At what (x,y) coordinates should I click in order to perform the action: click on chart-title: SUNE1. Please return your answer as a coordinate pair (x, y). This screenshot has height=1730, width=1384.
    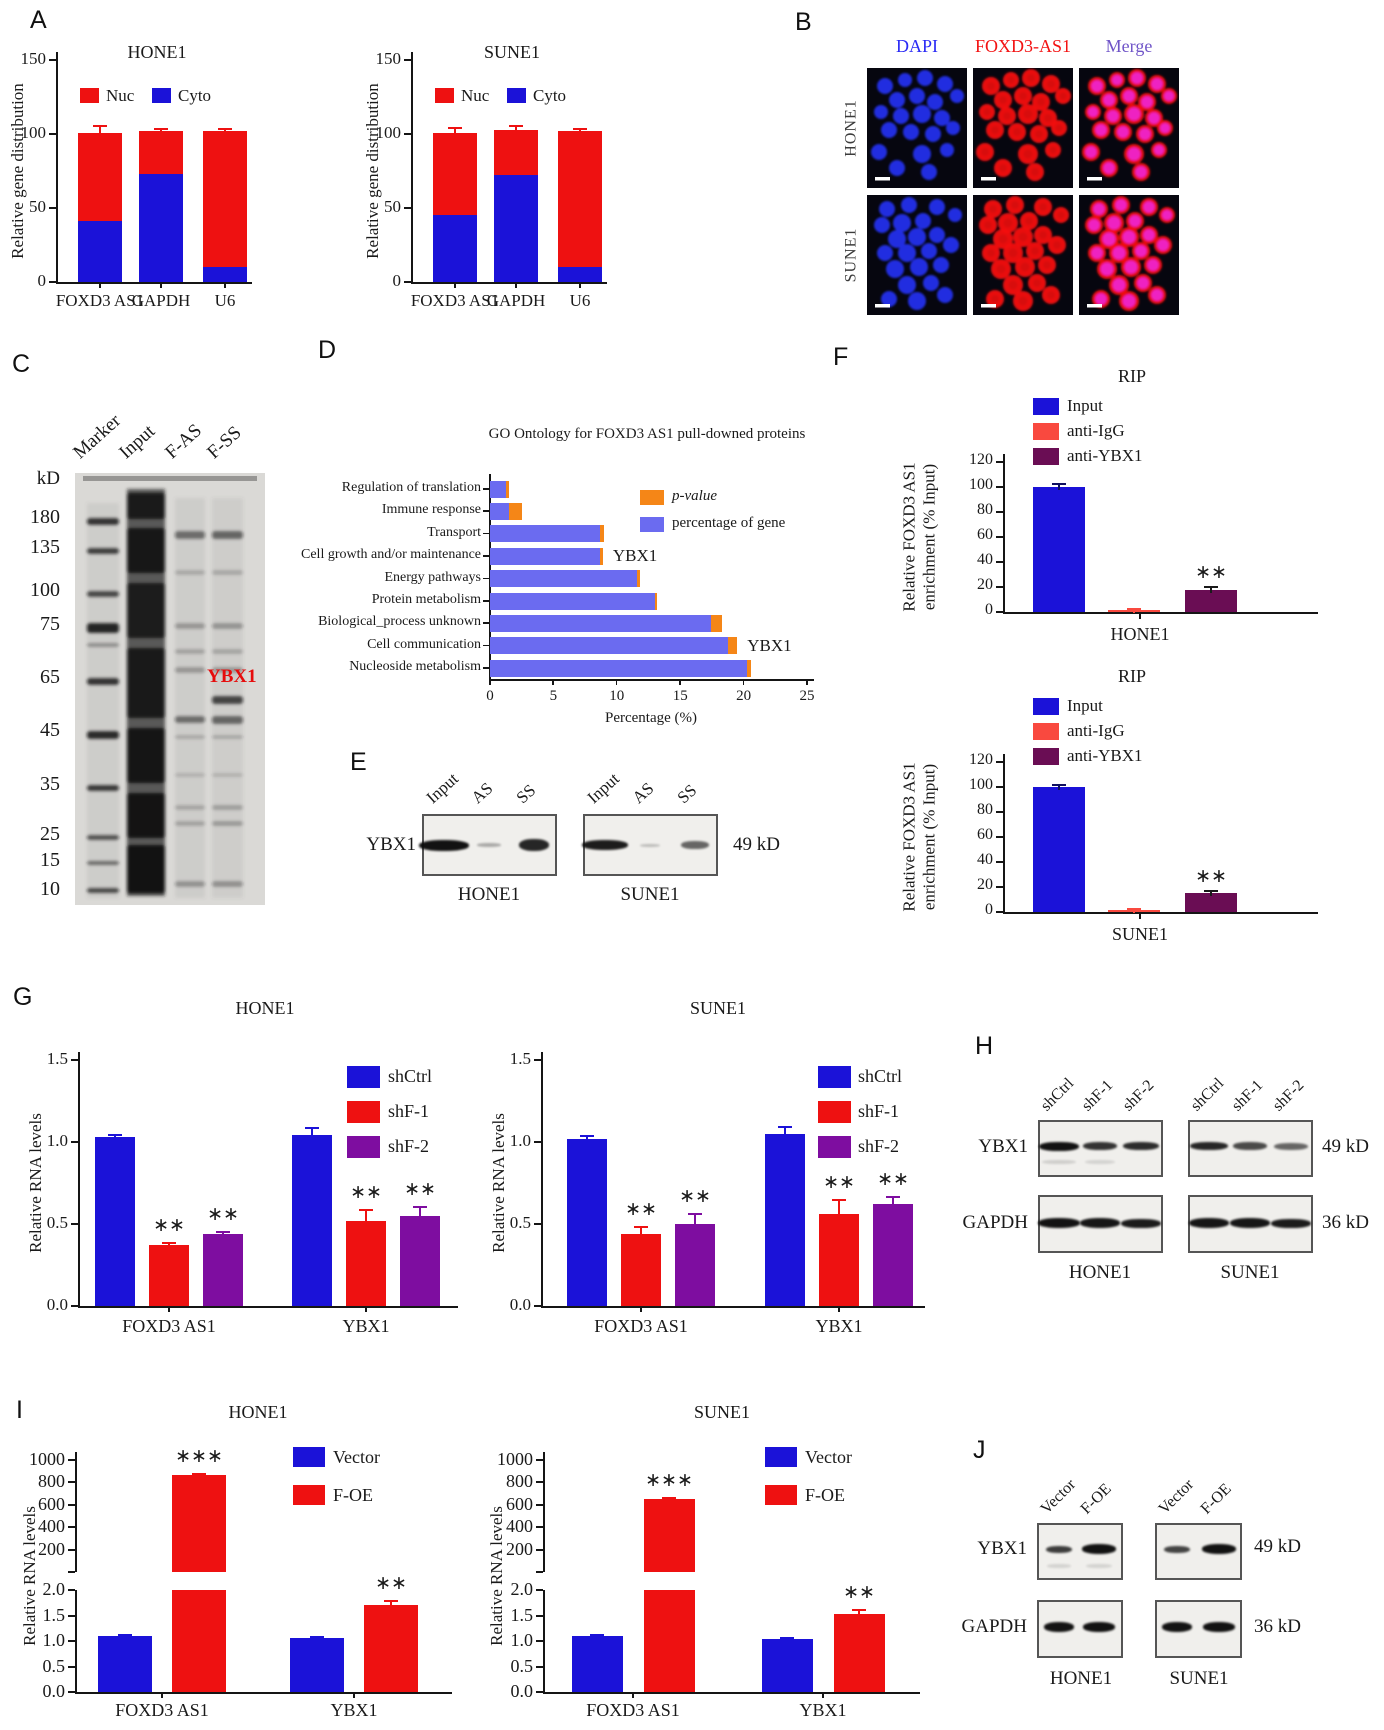
    Looking at the image, I should click on (721, 1412).